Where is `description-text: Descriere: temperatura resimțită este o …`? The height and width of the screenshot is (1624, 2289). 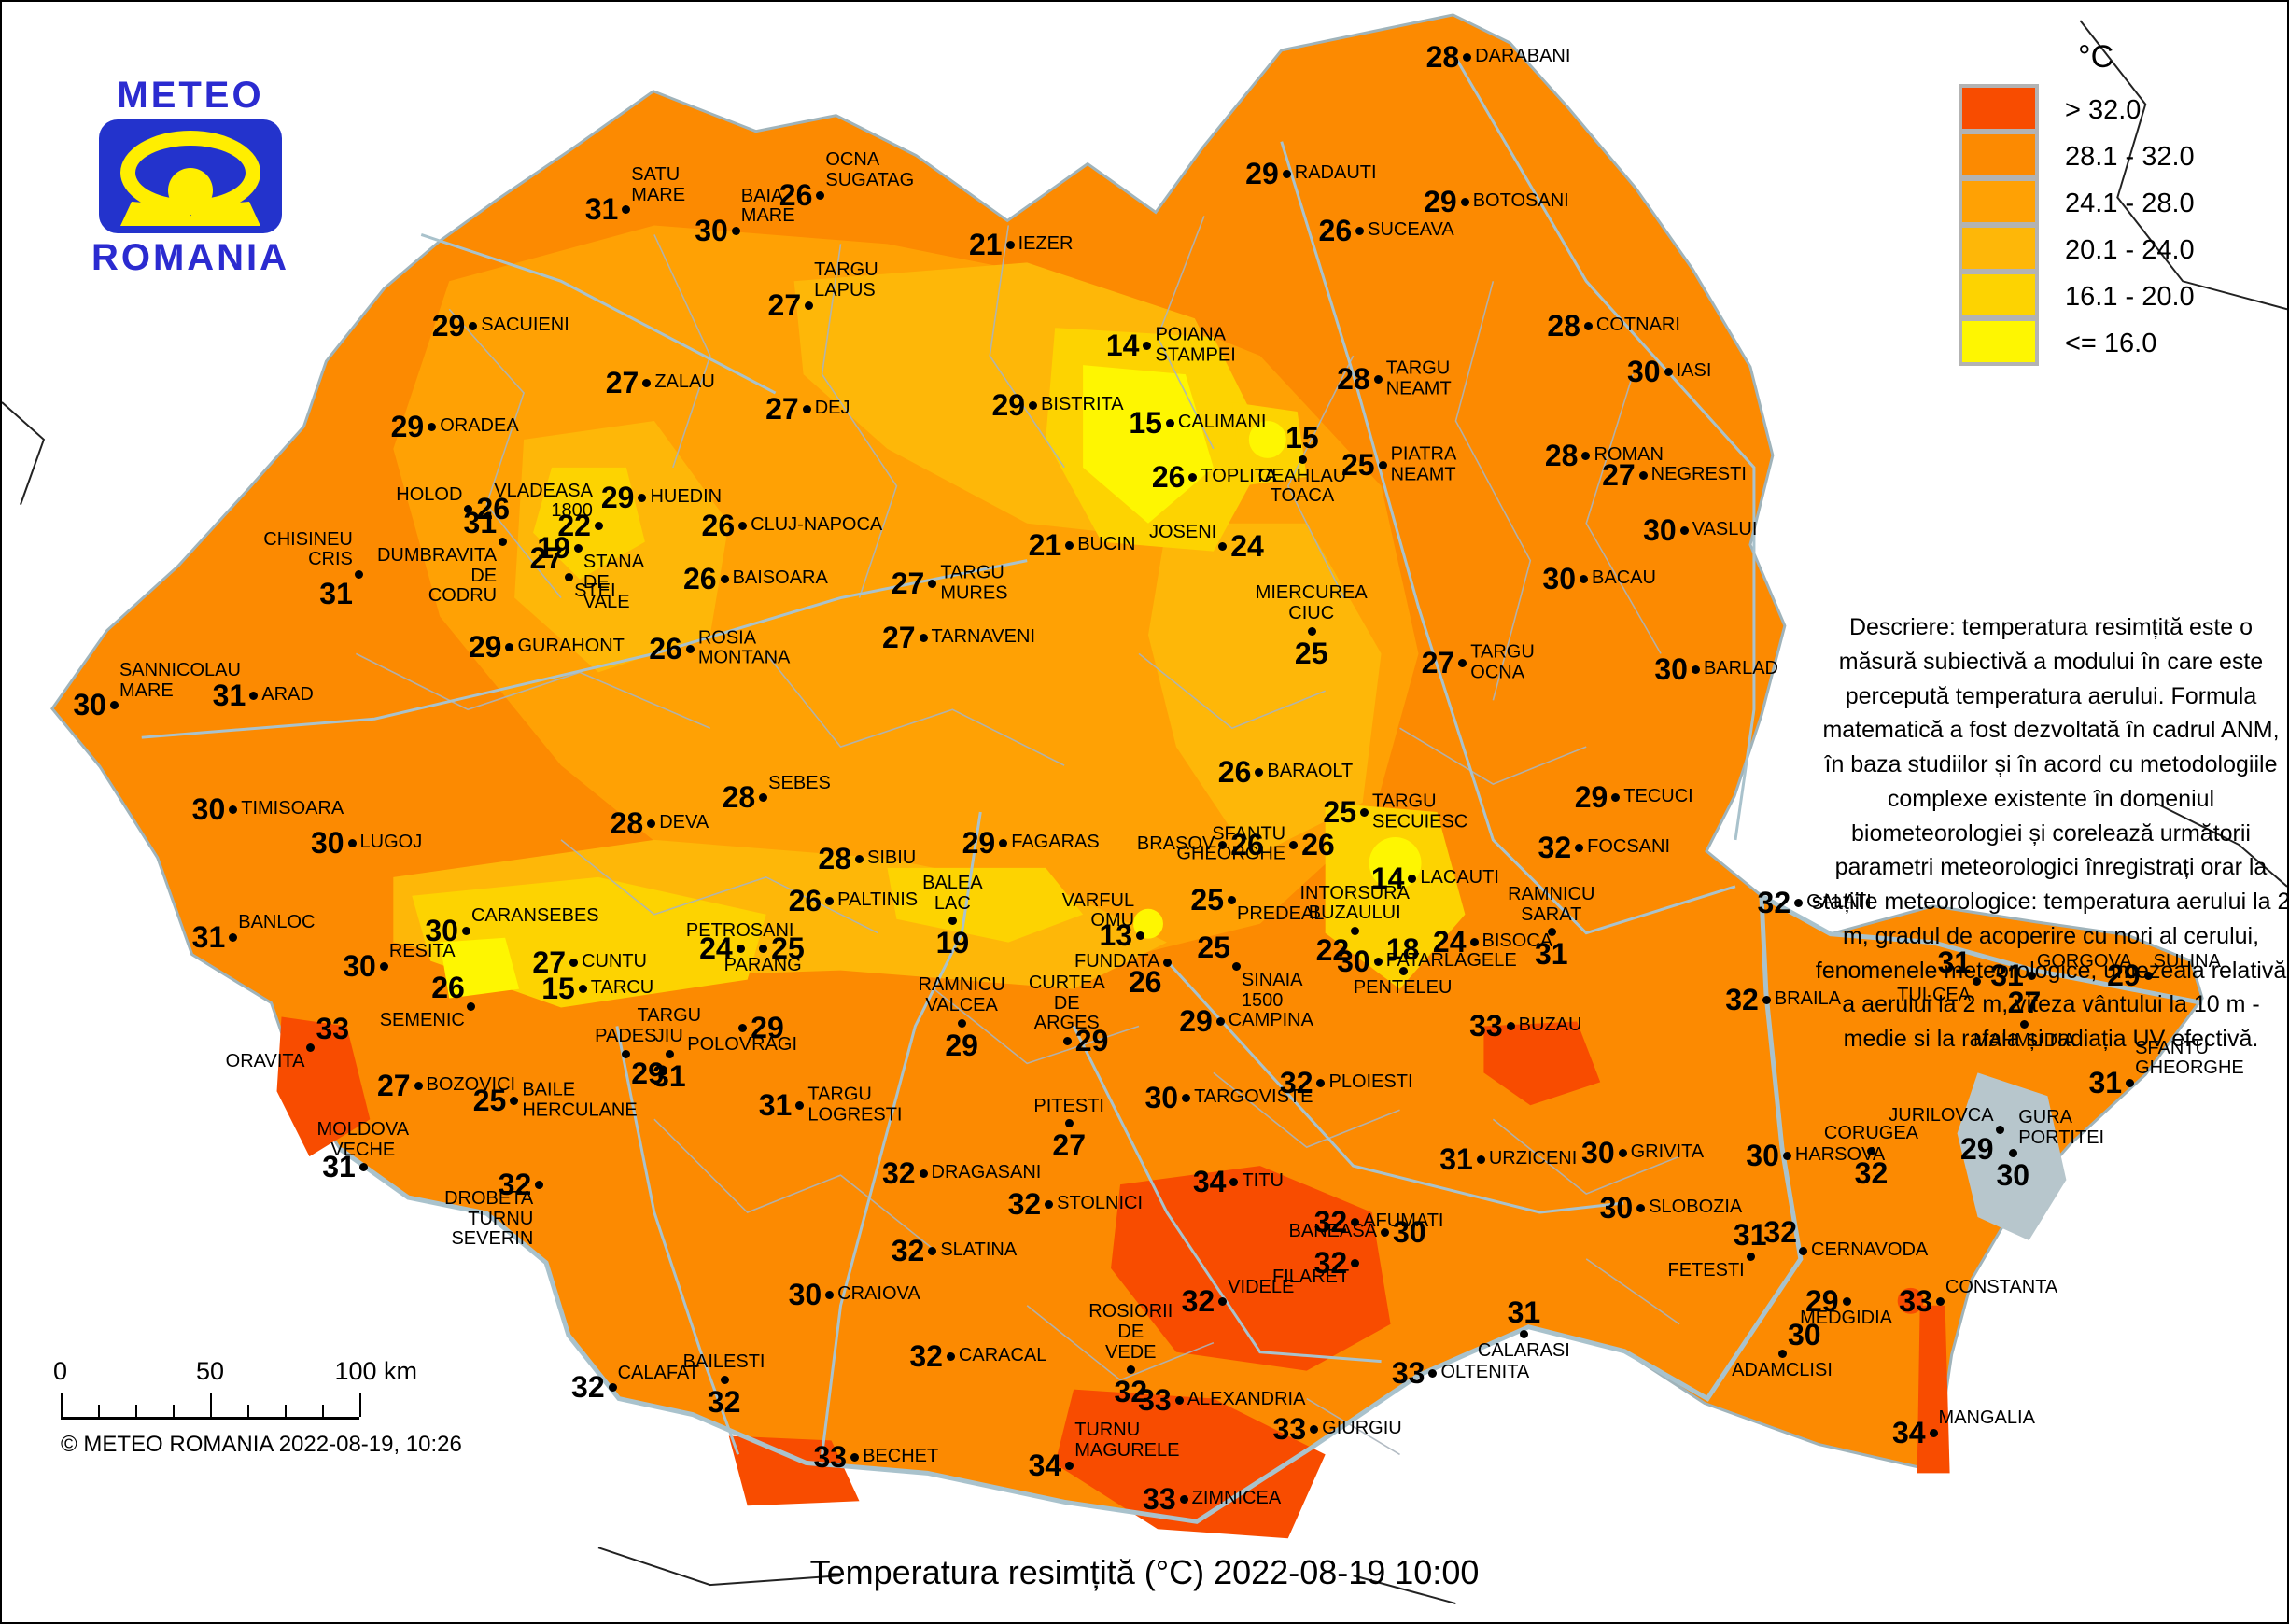 description-text: Descriere: temperatura resimțită este o … is located at coordinates (2050, 833).